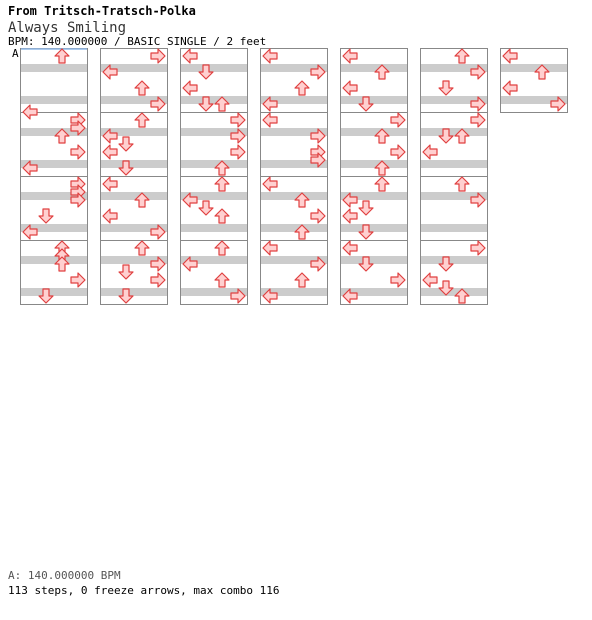  I want to click on chart-column, so click(214, 176).